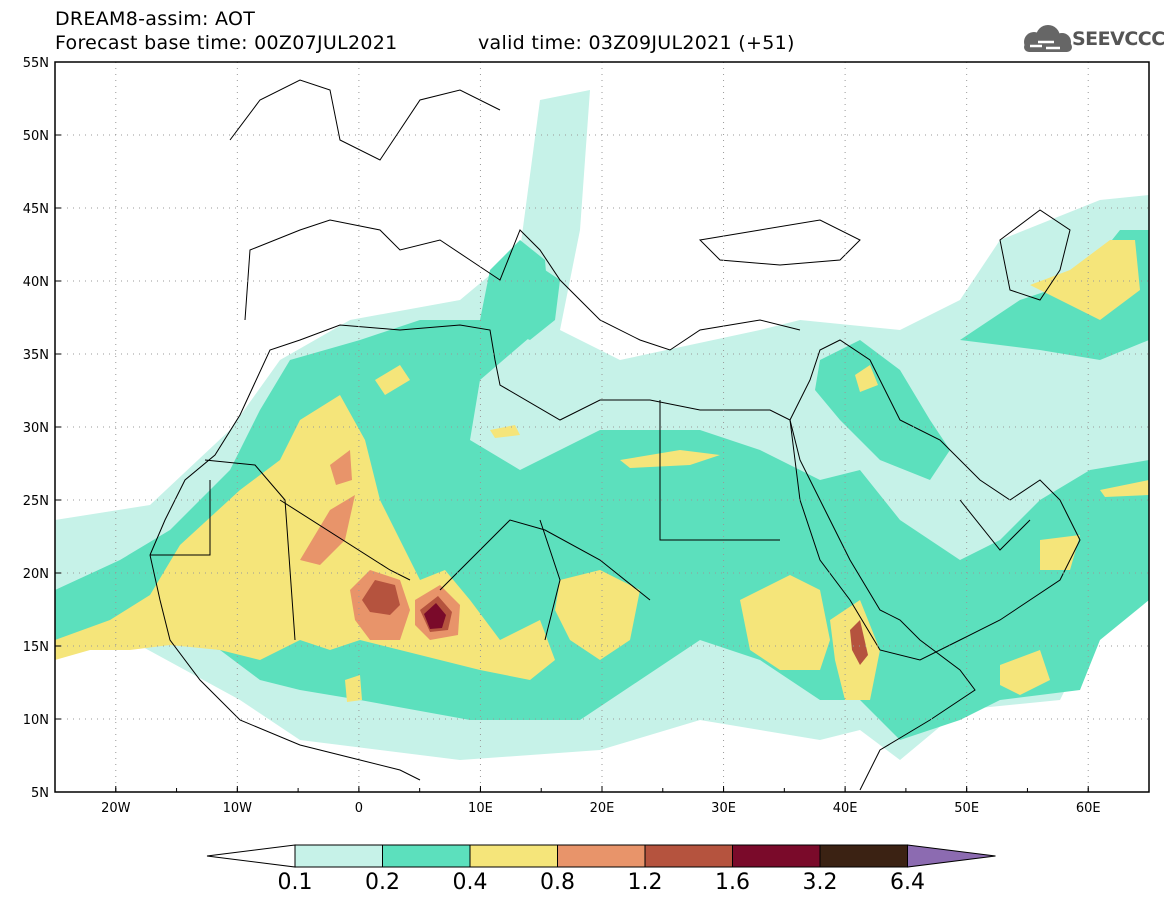  I want to click on lon-label: 10W, so click(238, 808).